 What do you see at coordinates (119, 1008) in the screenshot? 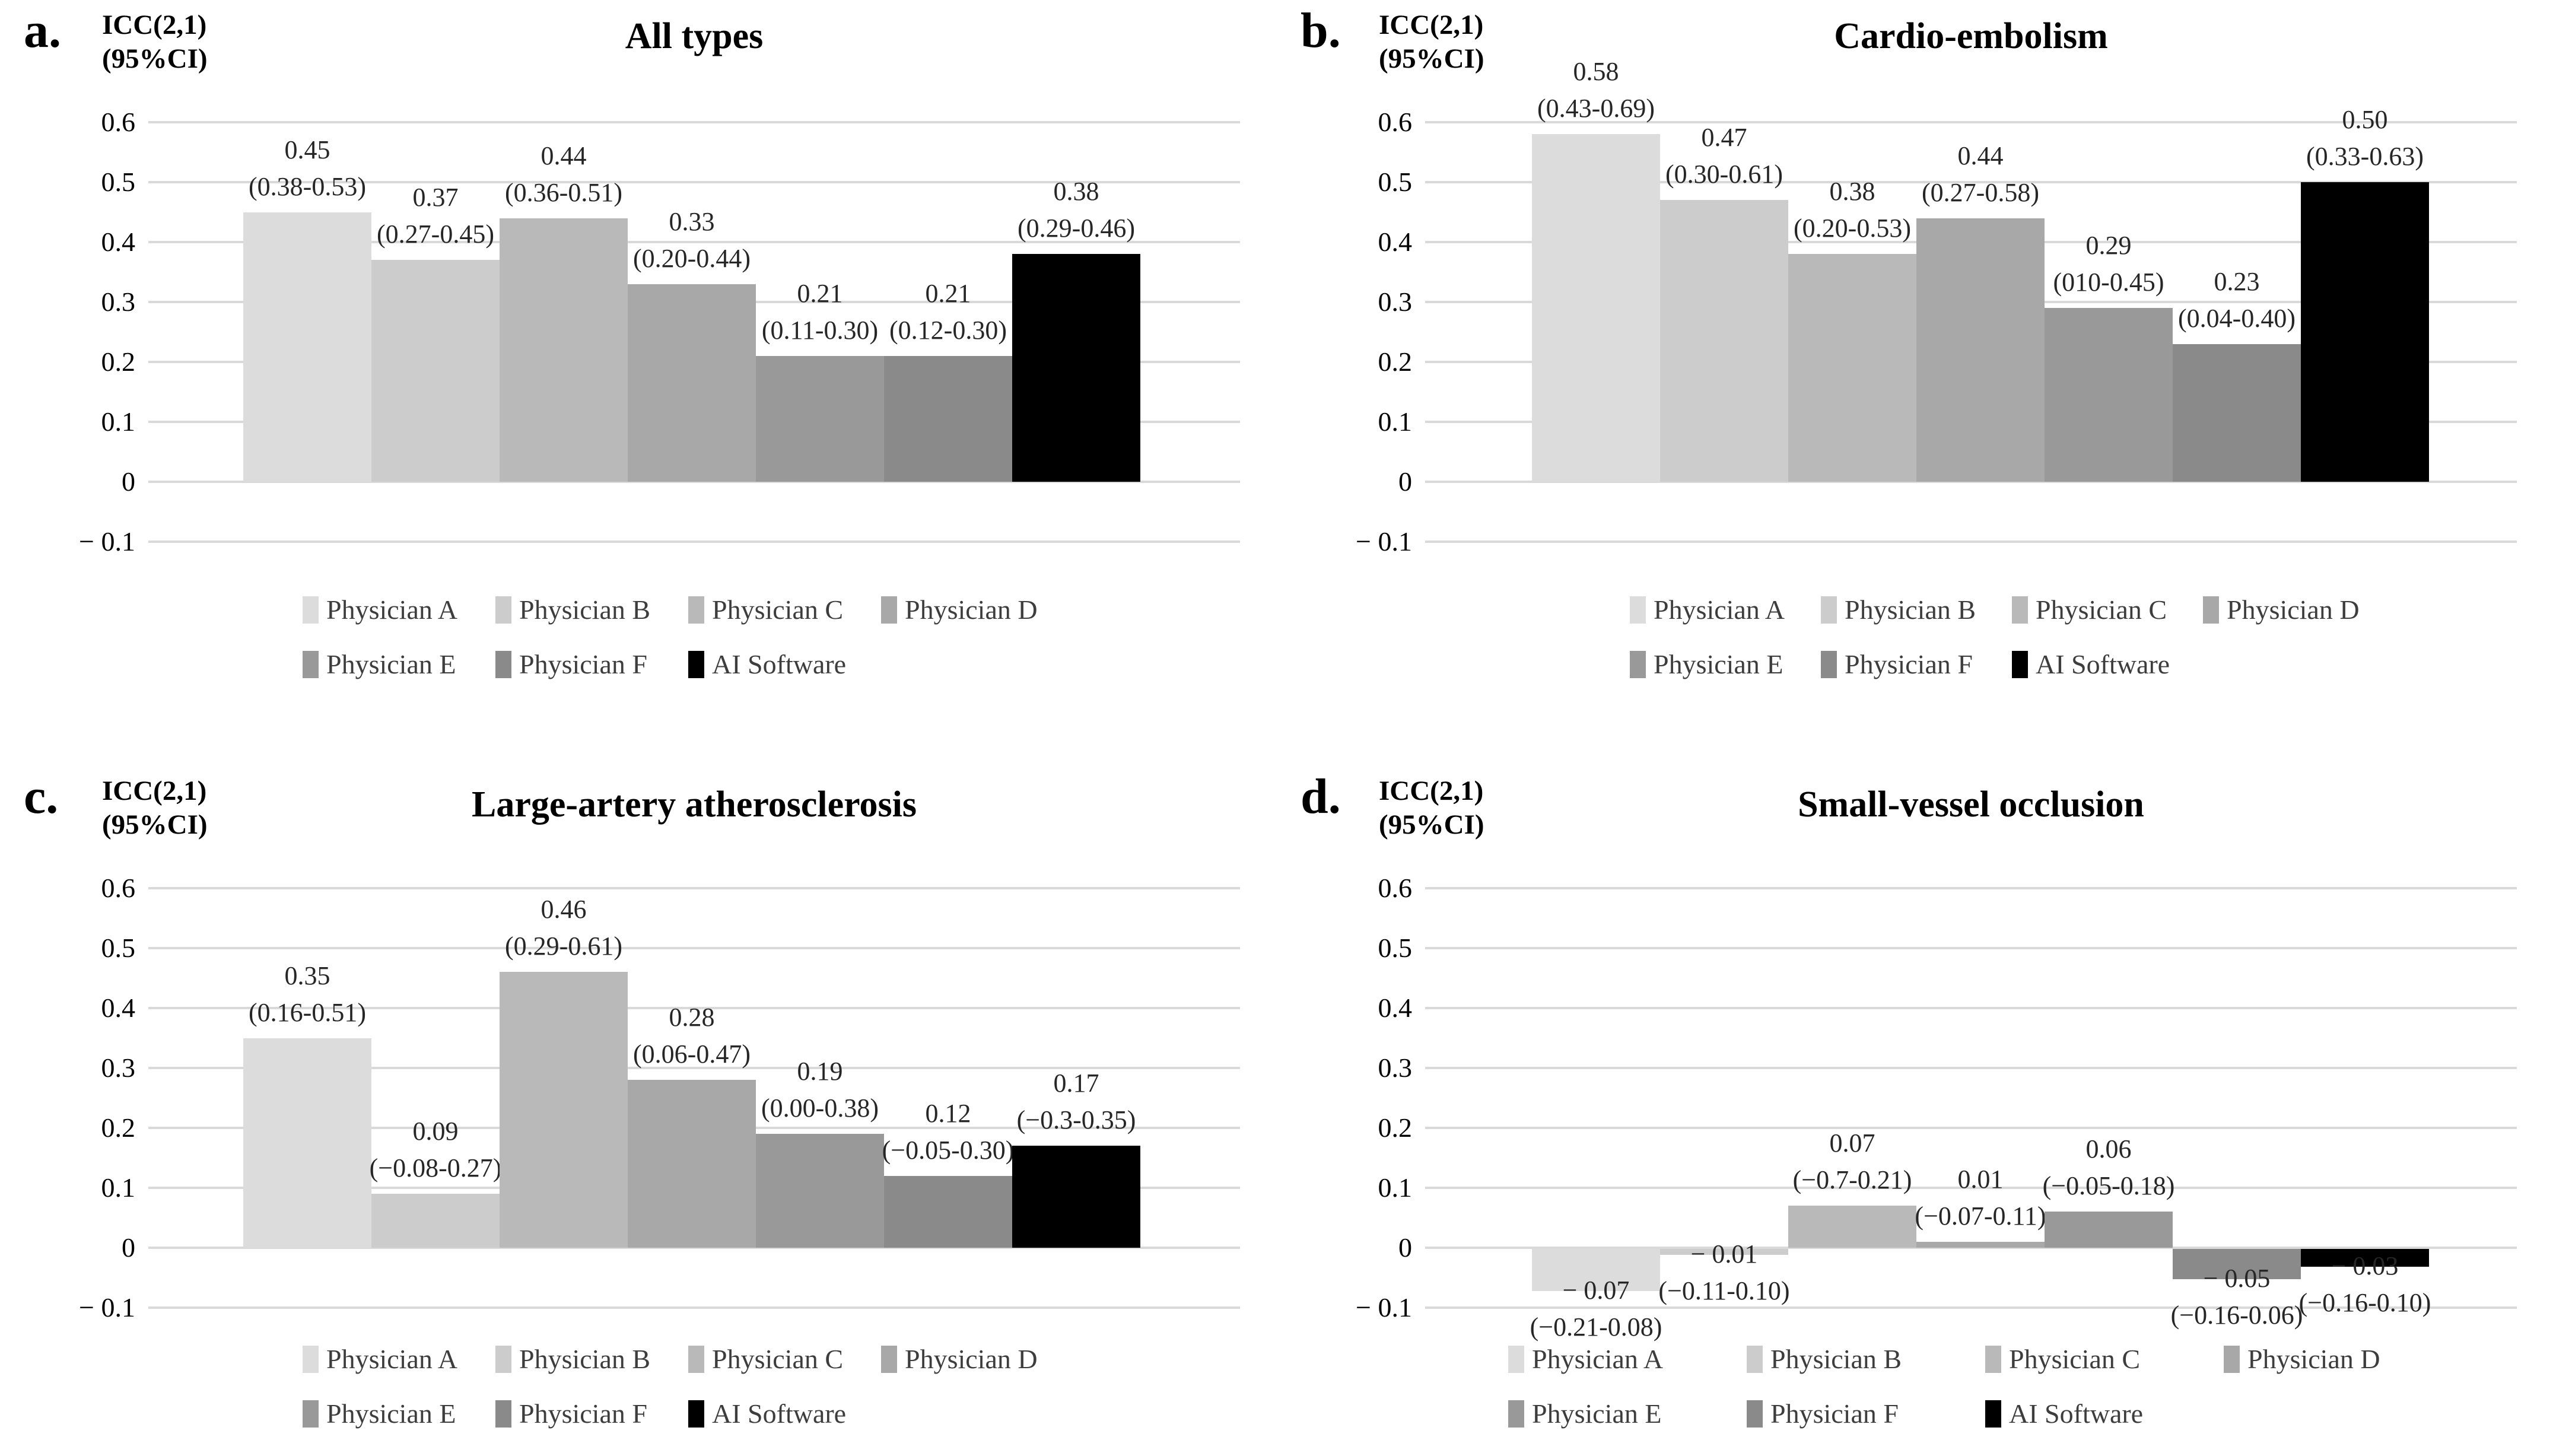
I see `y-tick-label: 0.4` at bounding box center [119, 1008].